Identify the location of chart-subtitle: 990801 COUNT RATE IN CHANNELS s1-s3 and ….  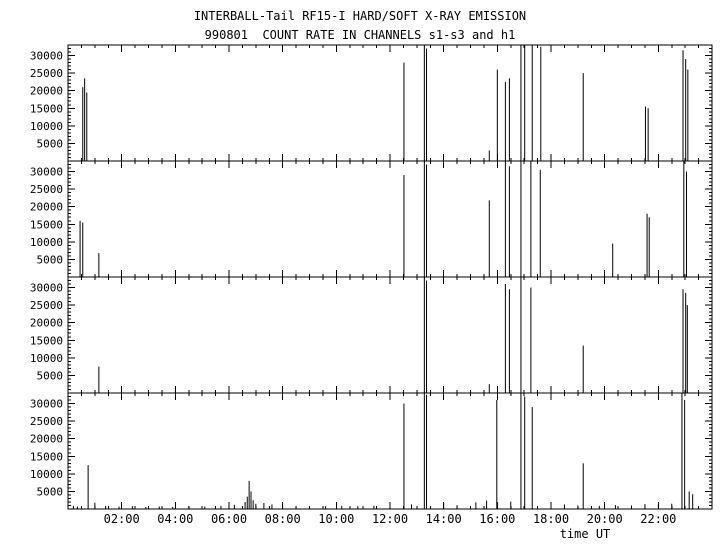
(360, 35).